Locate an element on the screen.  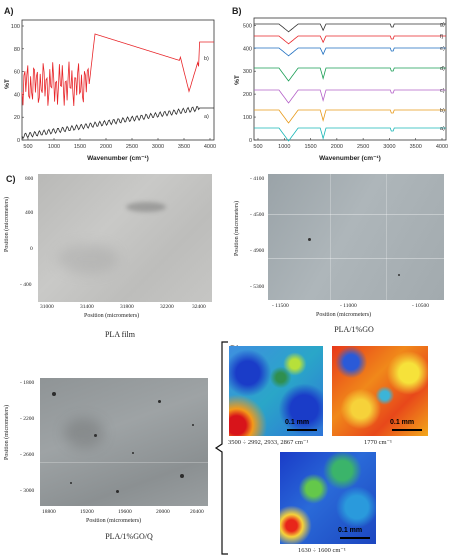
micrograph-pla-1go-q is located at coordinates (124, 442).